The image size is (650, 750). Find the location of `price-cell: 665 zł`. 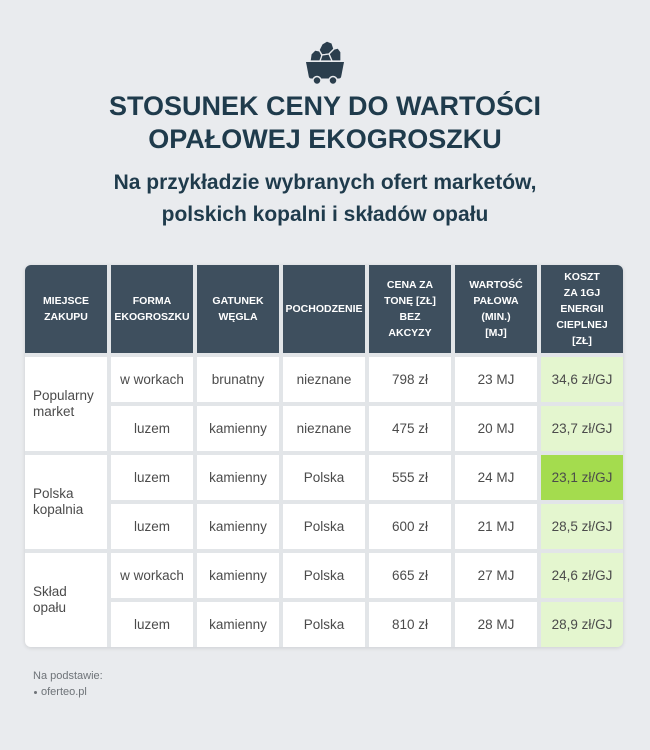

price-cell: 665 zł is located at coordinates (410, 575).